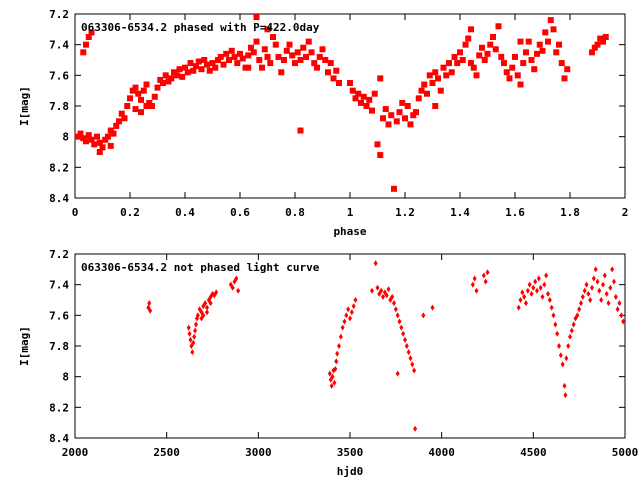  Describe the element at coordinates (460, 212) in the screenshot. I see `x-tick-label: 1.4` at that location.